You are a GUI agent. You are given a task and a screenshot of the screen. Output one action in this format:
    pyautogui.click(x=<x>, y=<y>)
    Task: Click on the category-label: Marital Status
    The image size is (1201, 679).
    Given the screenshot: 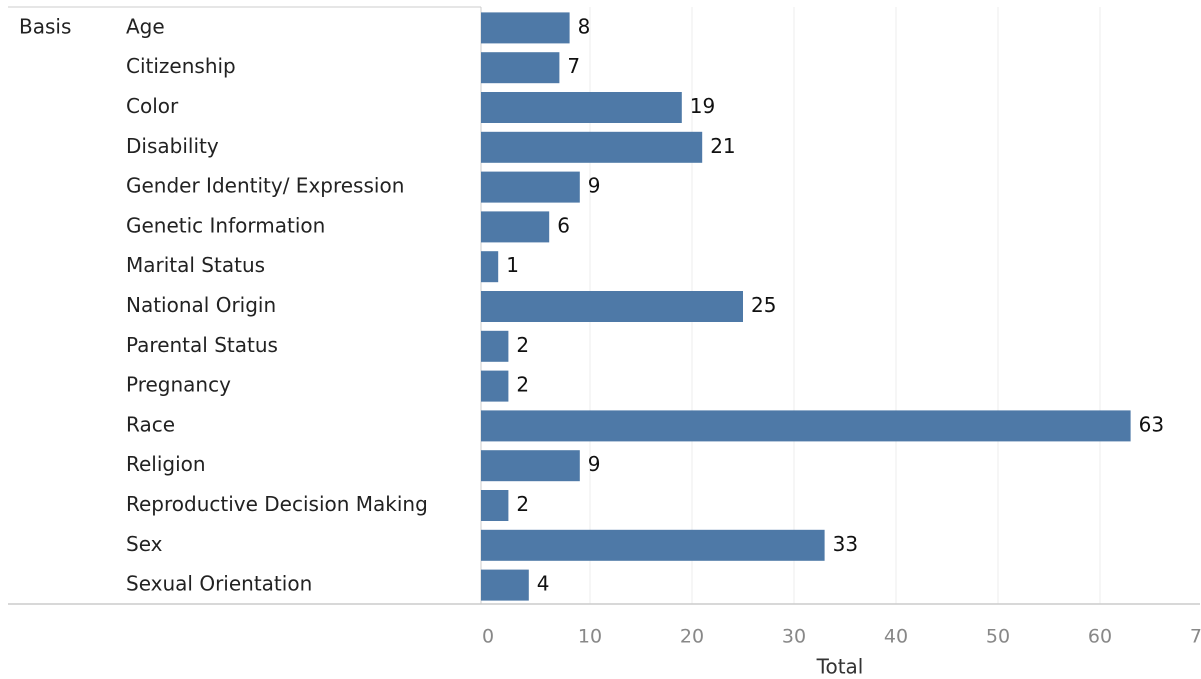 What is the action you would take?
    pyautogui.click(x=195, y=265)
    